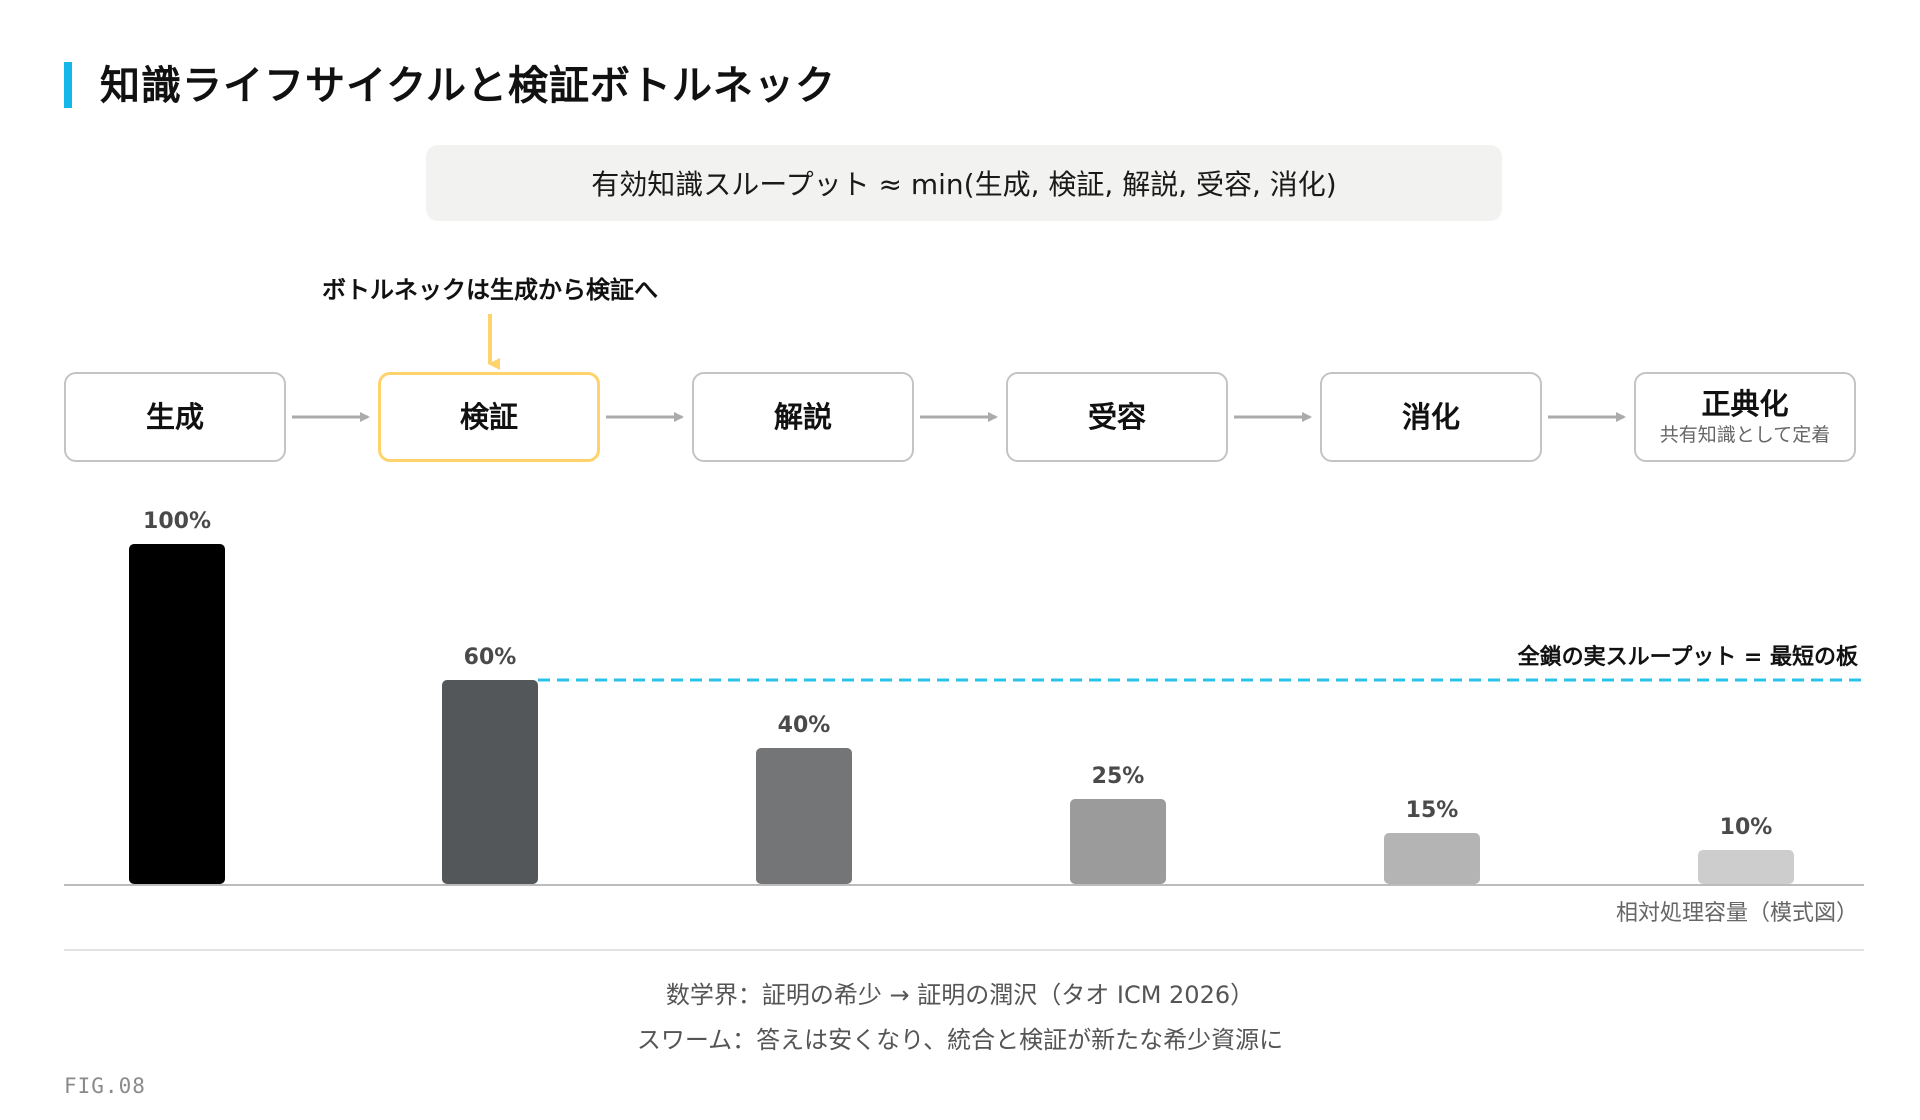  I want to click on stage-box-canonization: 正典化 共有知識として定着, so click(1745, 417).